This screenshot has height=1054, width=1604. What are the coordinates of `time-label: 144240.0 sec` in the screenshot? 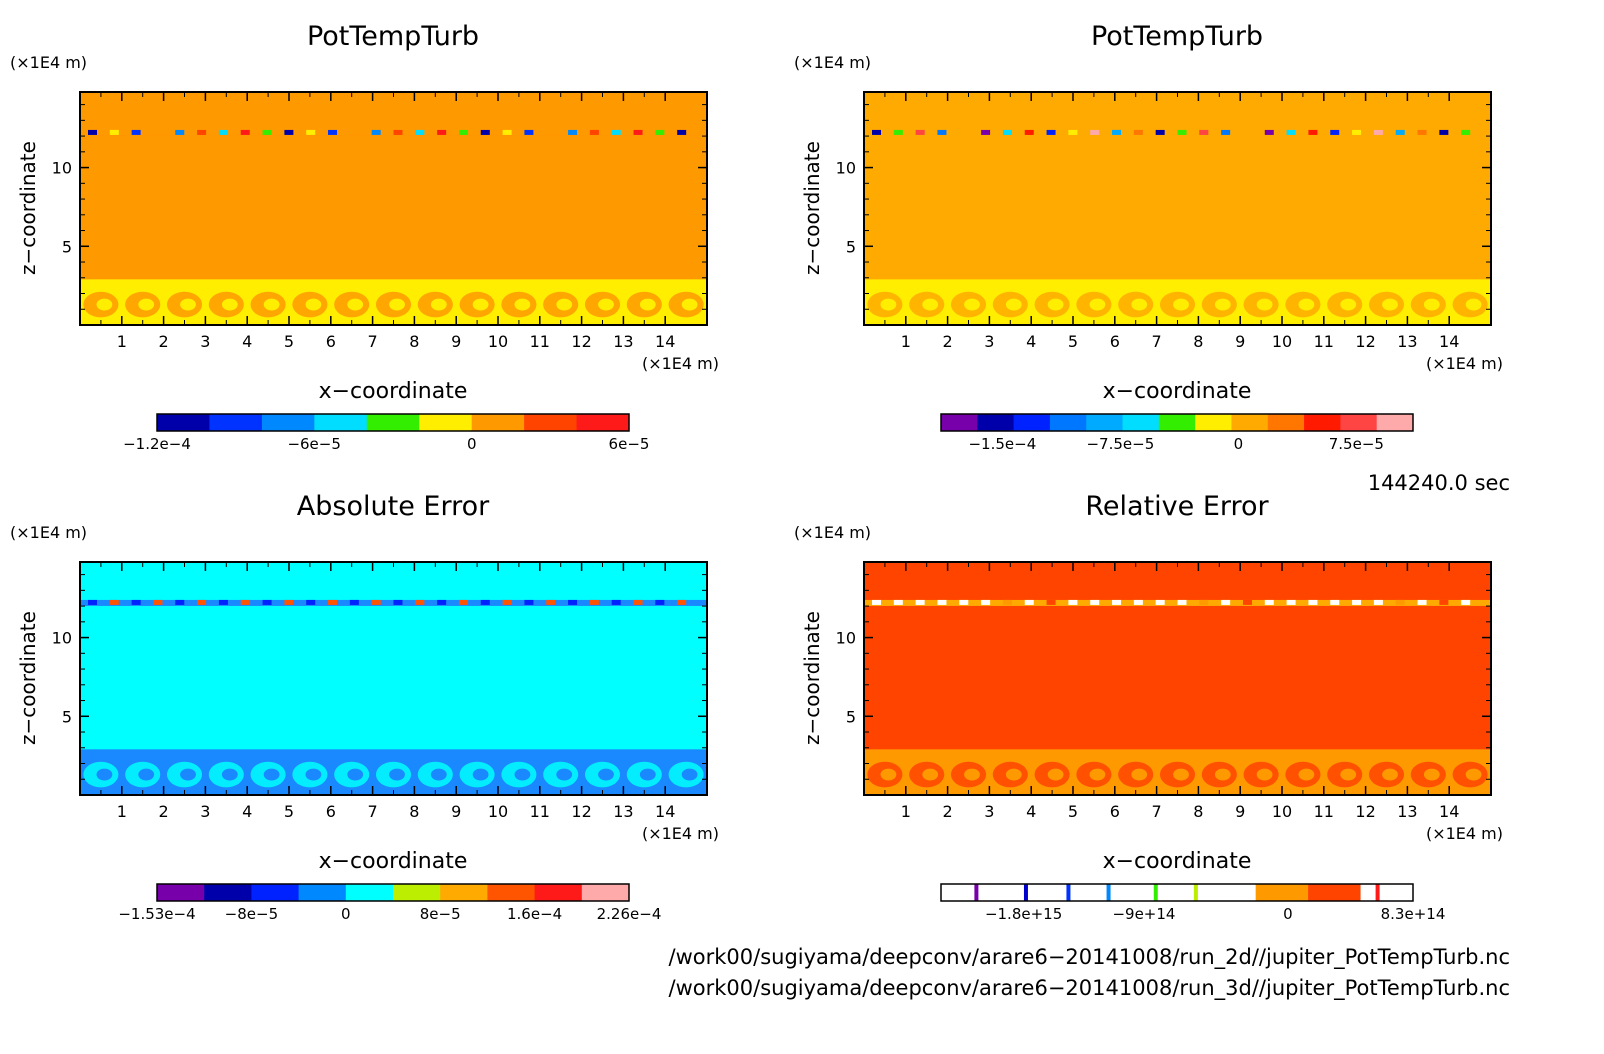 It's located at (1439, 483).